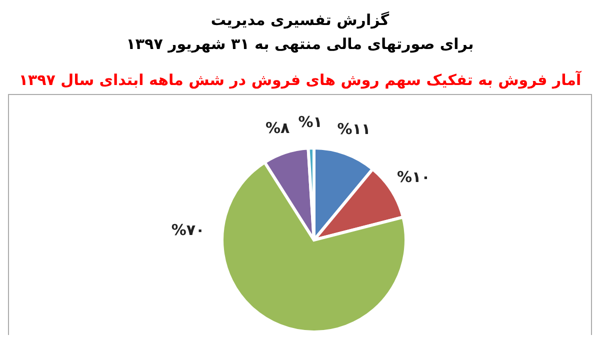 Image resolution: width=600 pixels, height=343 pixels. Describe the element at coordinates (300, 44) in the screenshot. I see `text: برای صورتهای مالی منتهی به ۳۱ شهریور ۱۳۹۷` at that location.